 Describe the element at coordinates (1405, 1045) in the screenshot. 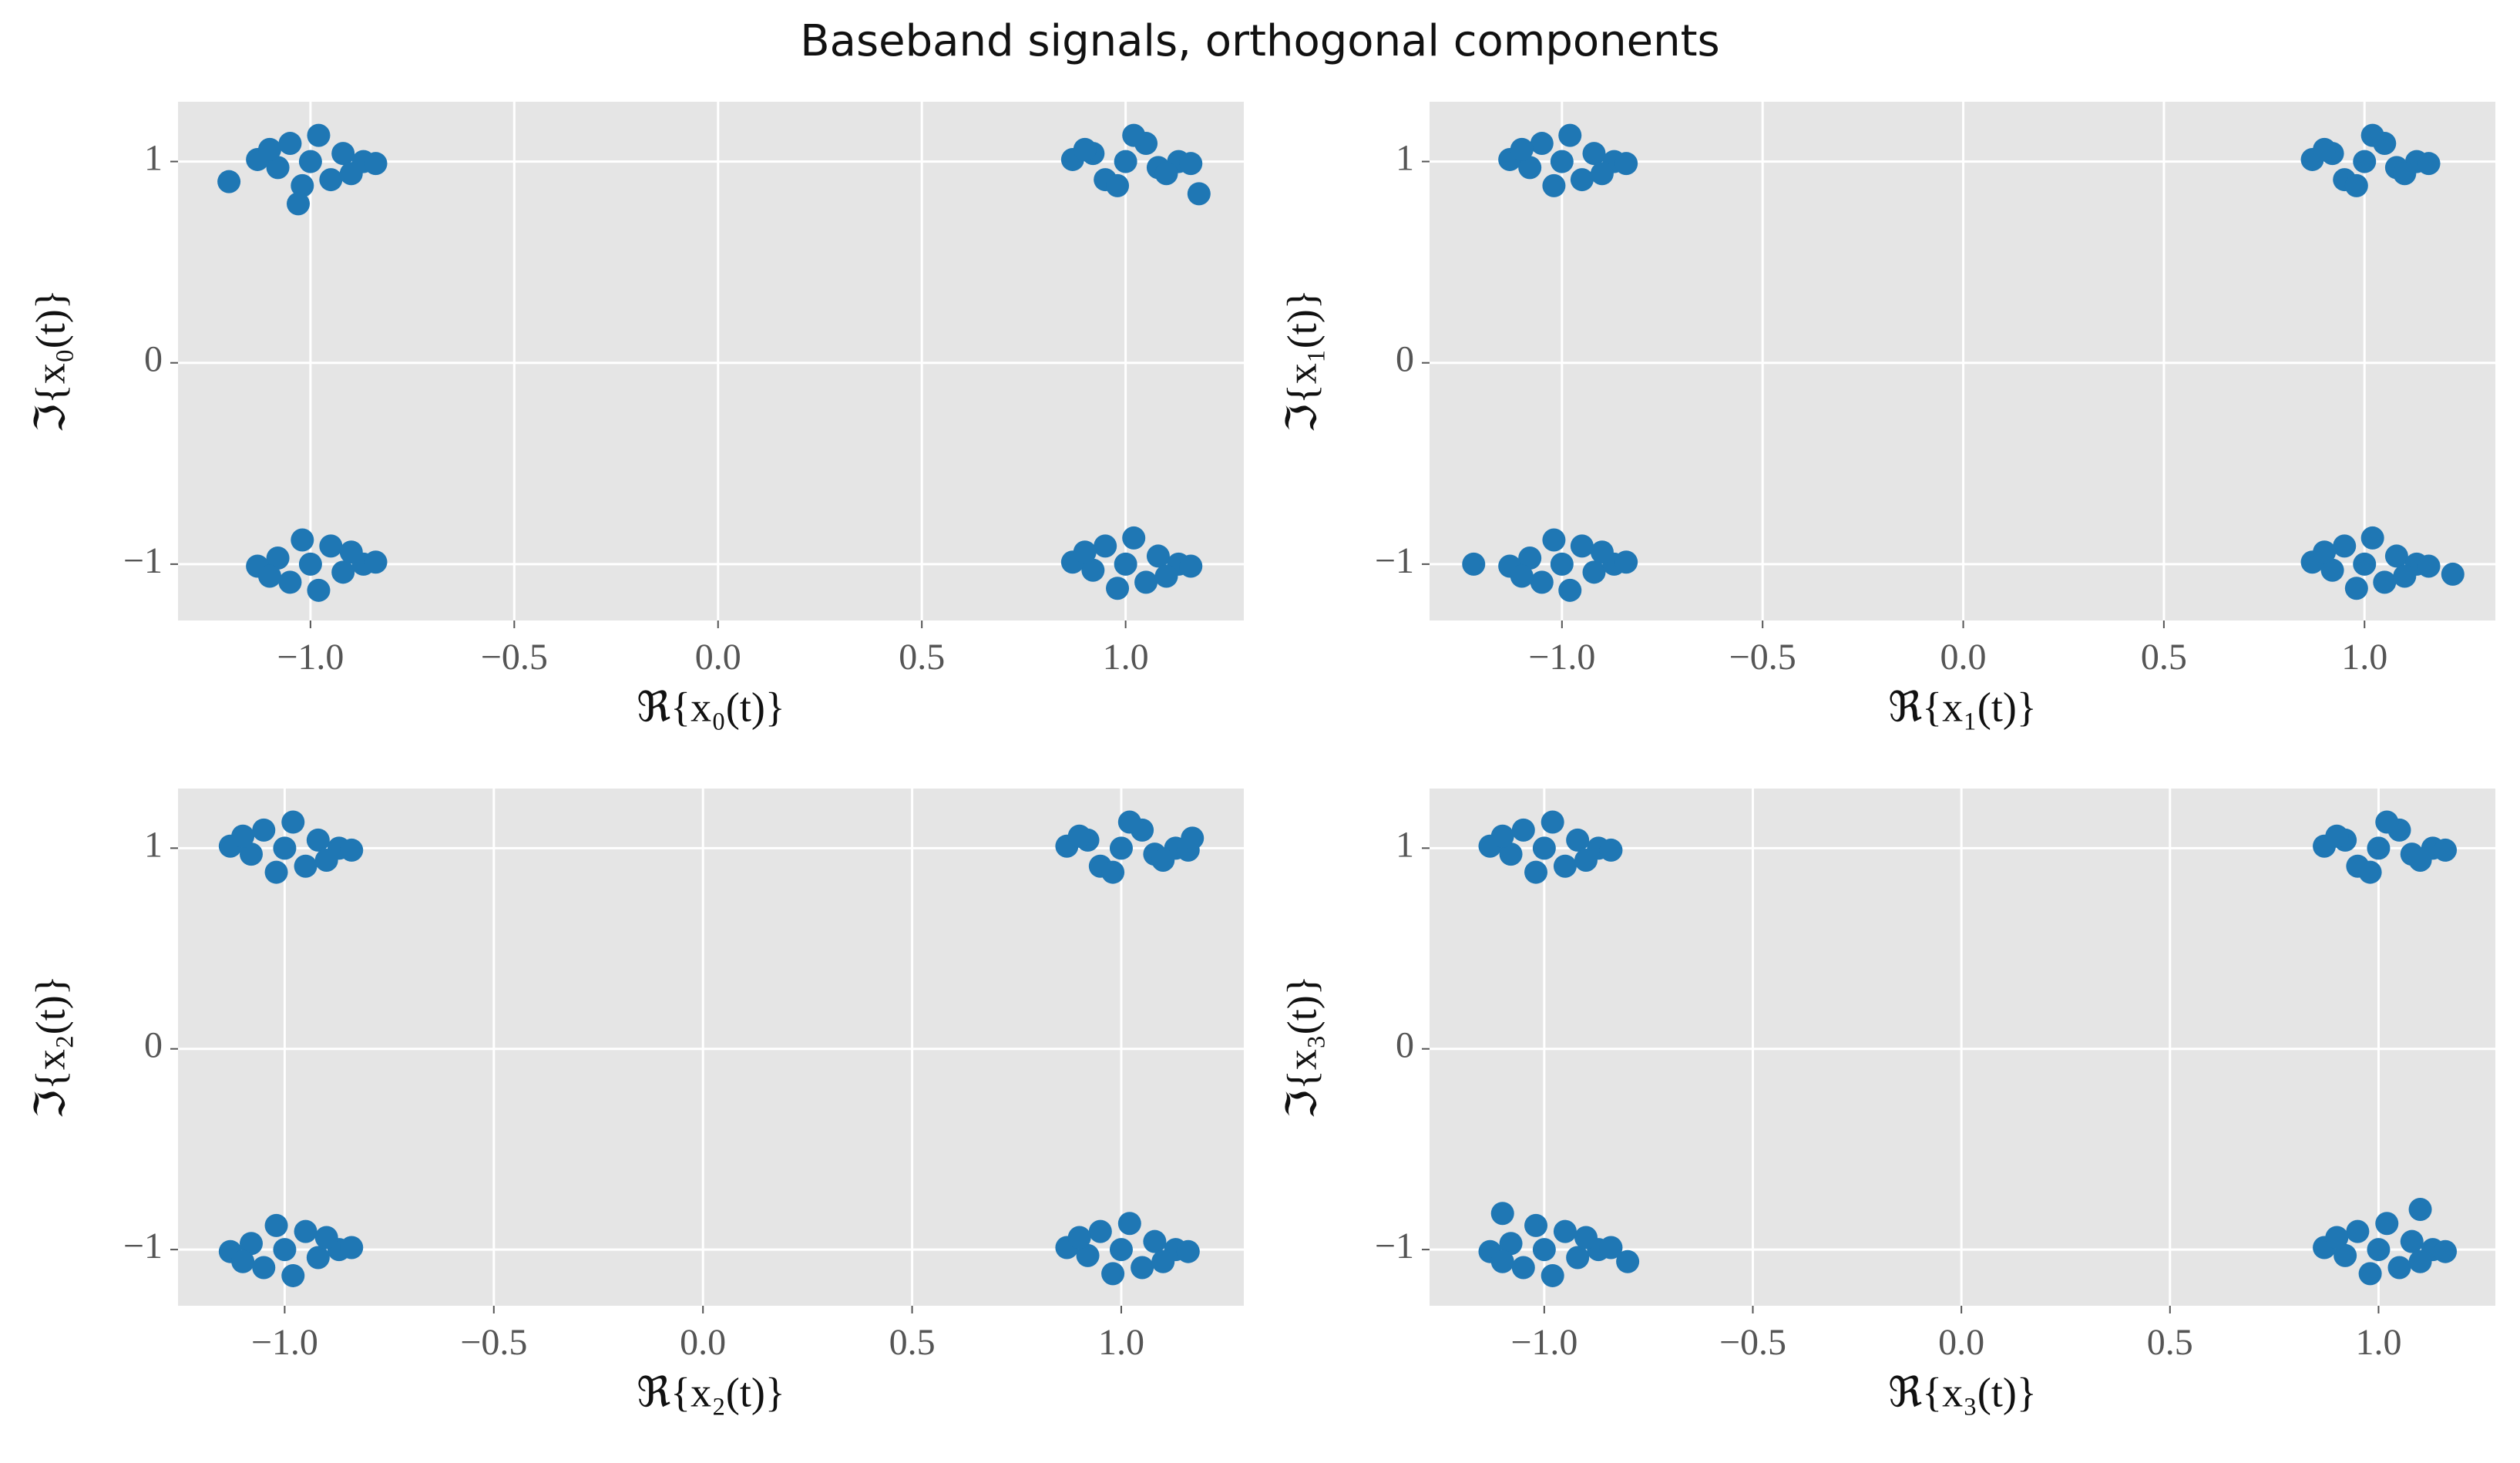

I see `y-tick-label: 0` at that location.